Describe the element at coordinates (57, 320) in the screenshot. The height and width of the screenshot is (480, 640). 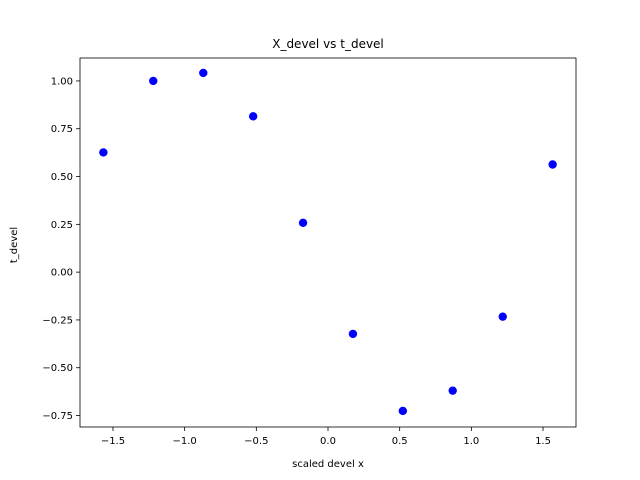
I see `y-tick-label-2: −0.25` at that location.